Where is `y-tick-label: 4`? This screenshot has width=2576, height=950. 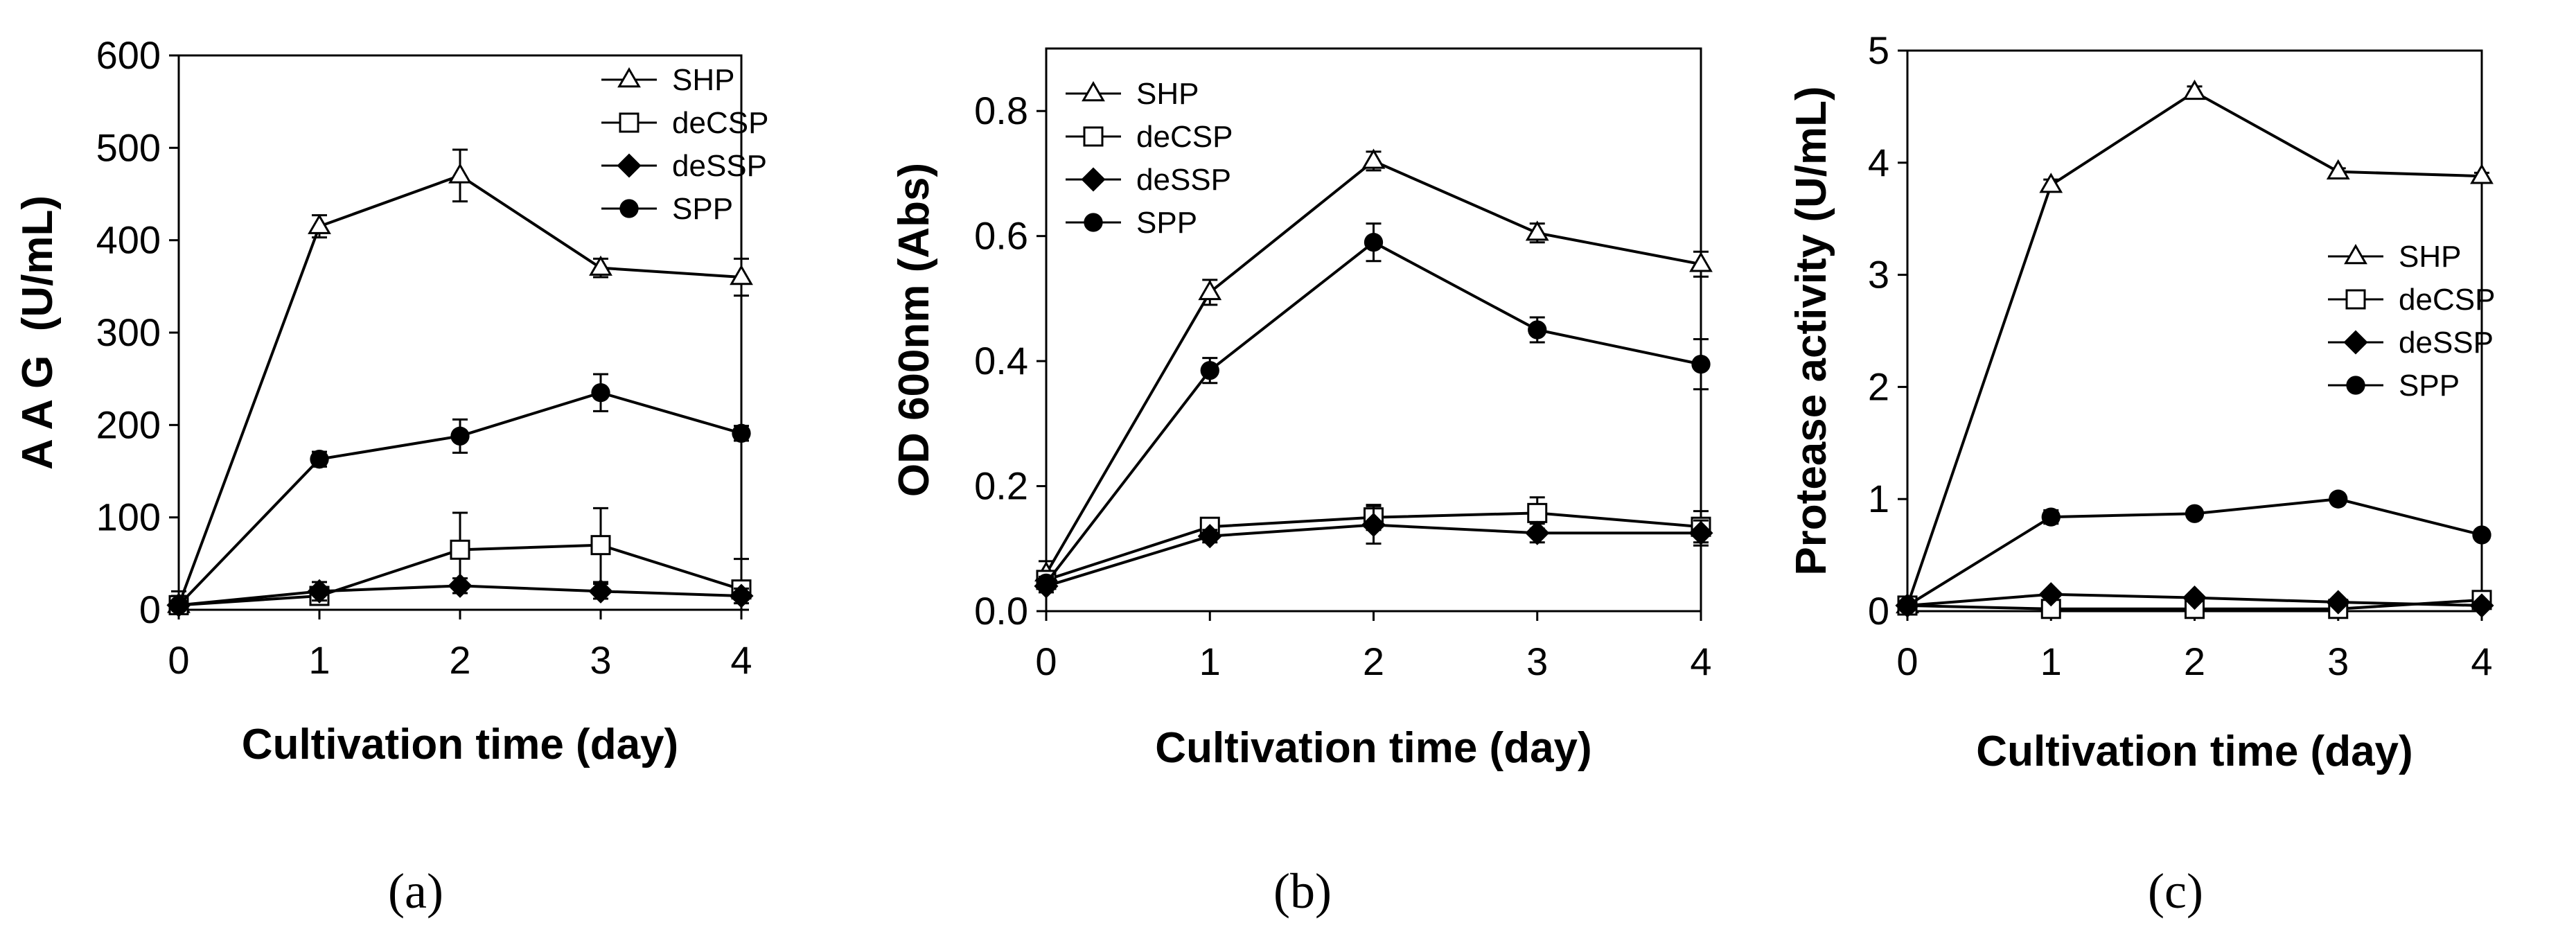 y-tick-label: 4 is located at coordinates (1878, 162).